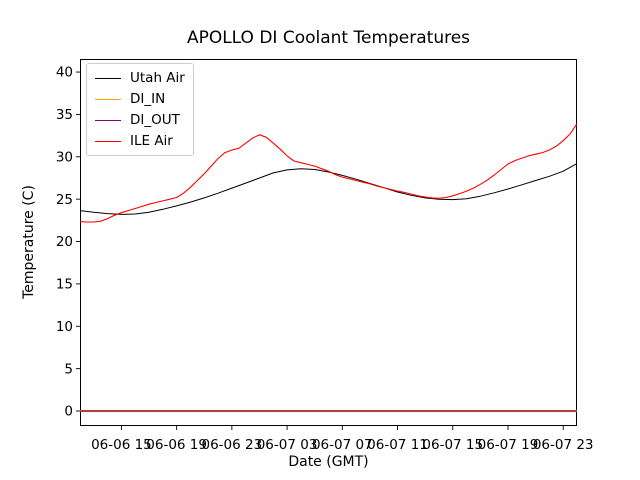 The width and height of the screenshot is (640, 480). Describe the element at coordinates (397, 445) in the screenshot. I see `x-tick-label: 06-07 11` at that location.